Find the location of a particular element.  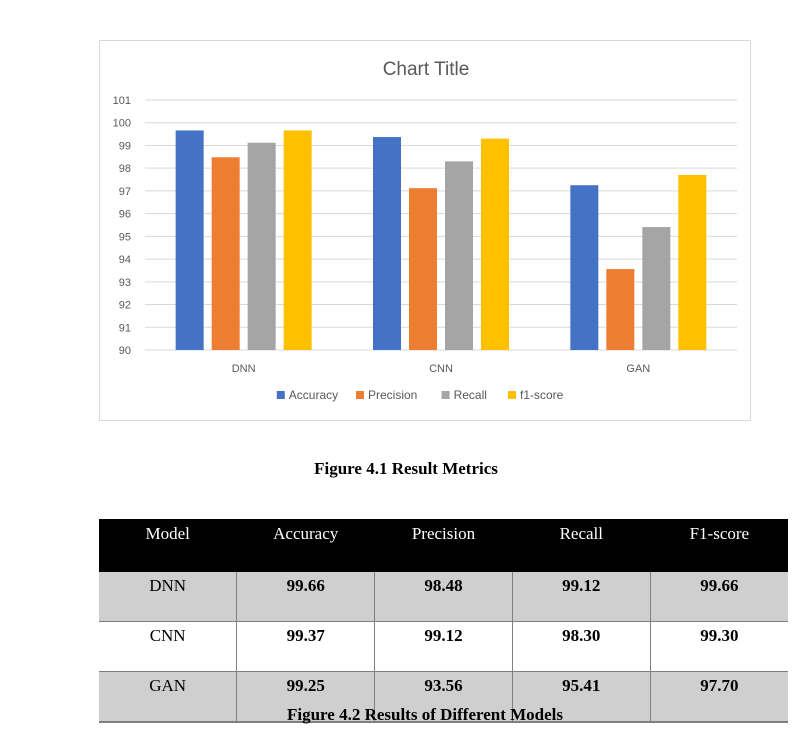

y-tick-label: 99 is located at coordinates (125, 146).